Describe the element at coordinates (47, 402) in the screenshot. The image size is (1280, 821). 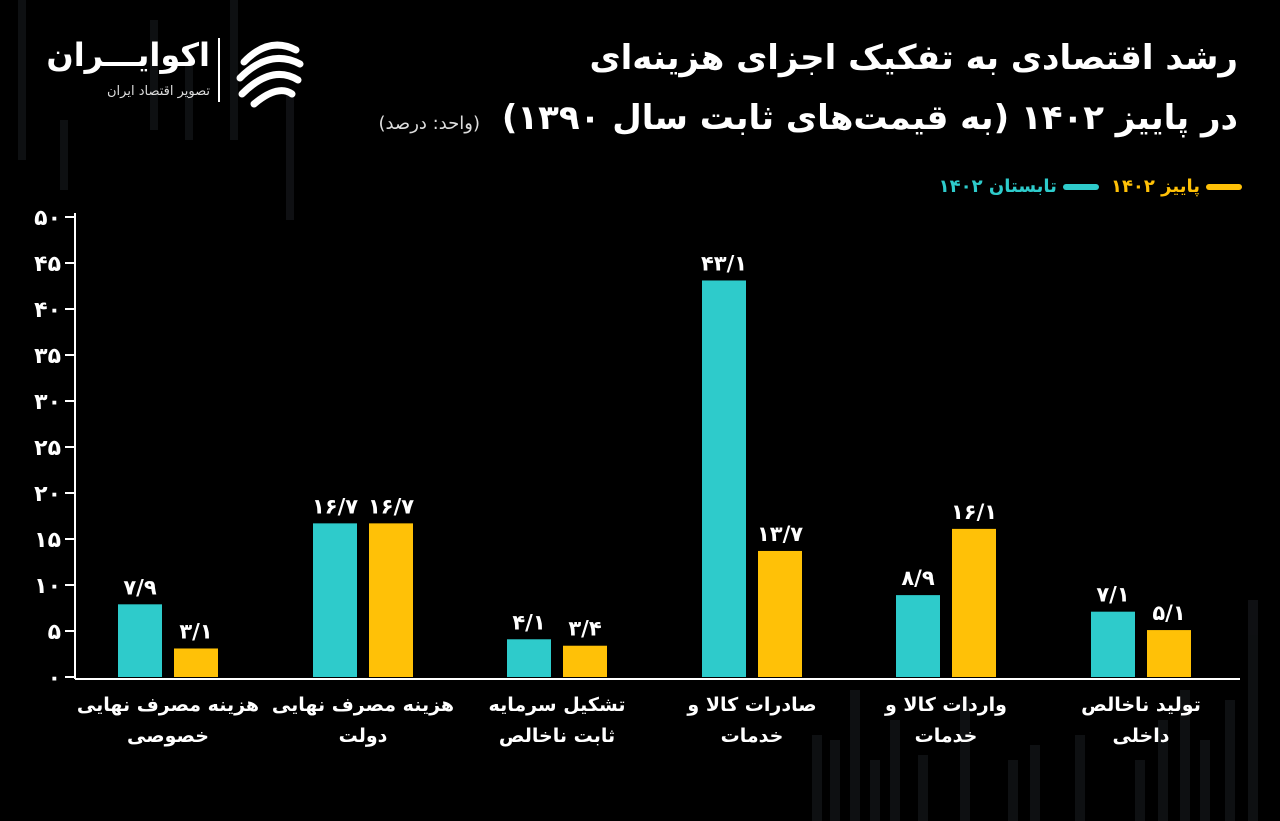
I see `y-tick-label: ۳۰` at that location.